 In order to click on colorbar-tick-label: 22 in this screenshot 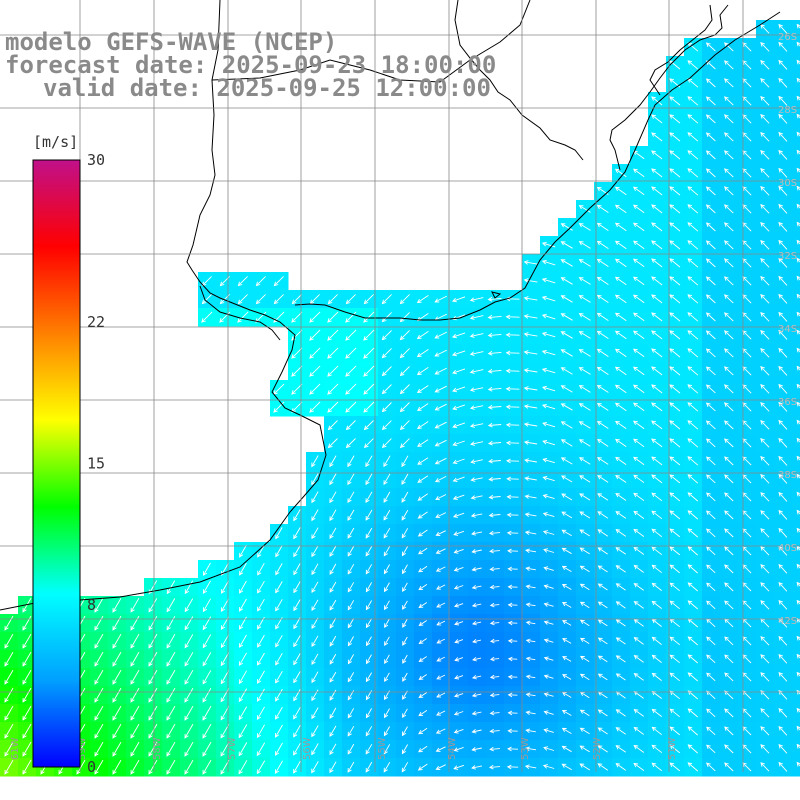, I will do `click(96, 322)`.